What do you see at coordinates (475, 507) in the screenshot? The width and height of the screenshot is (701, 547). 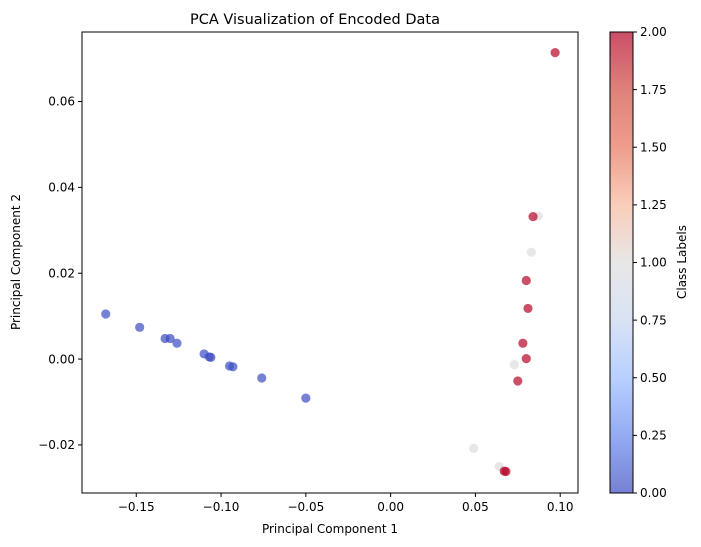 I see `x-tick-label: 0.05` at bounding box center [475, 507].